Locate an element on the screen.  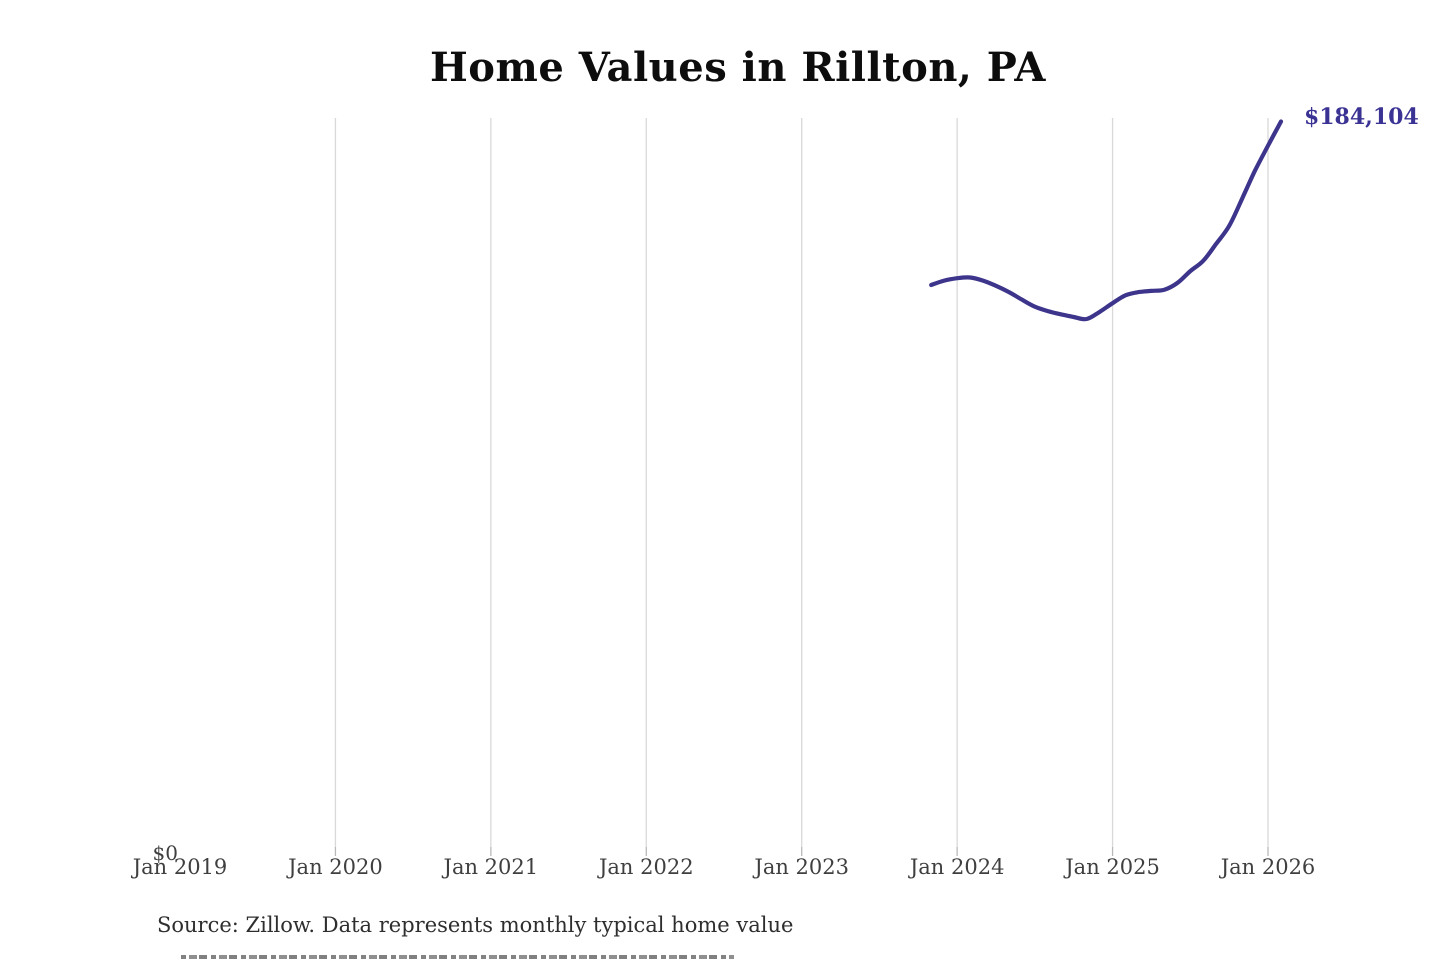
x-axis-tick-label: Jan 2026 is located at coordinates (1268, 867).